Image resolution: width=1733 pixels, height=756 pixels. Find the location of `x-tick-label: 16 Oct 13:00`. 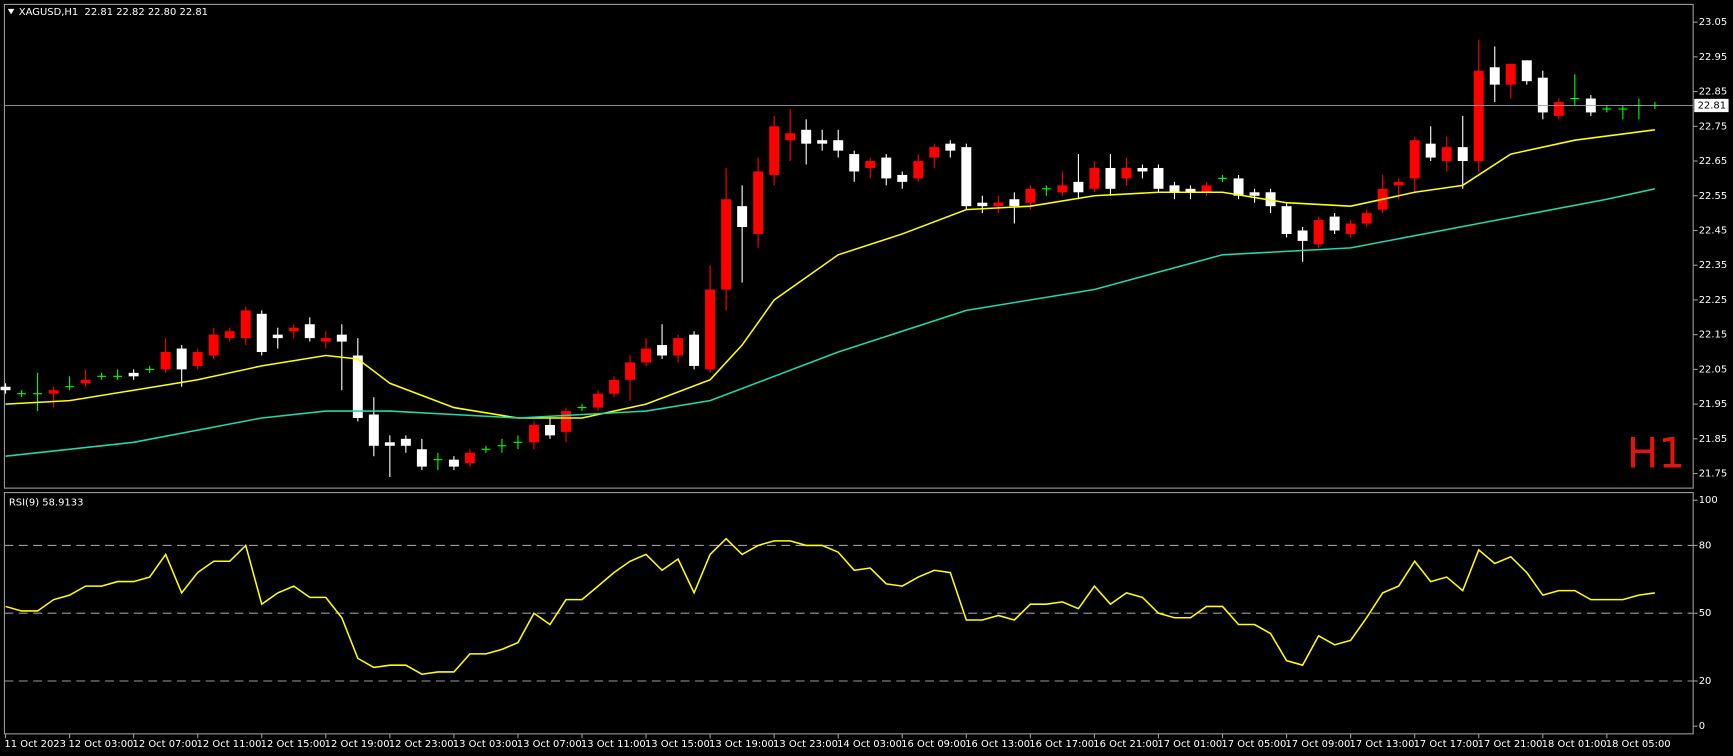

x-tick-label: 16 Oct 13:00 is located at coordinates (997, 744).